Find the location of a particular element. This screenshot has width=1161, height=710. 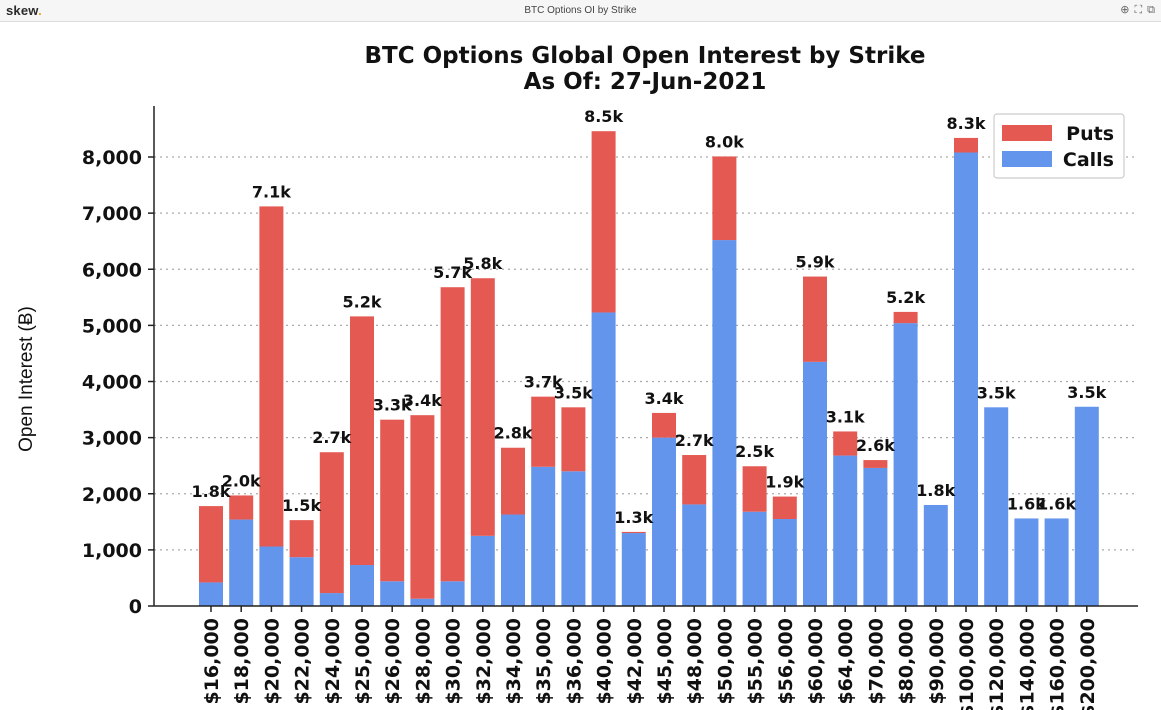

y-tick-label: 2,000 is located at coordinates (112, 495).